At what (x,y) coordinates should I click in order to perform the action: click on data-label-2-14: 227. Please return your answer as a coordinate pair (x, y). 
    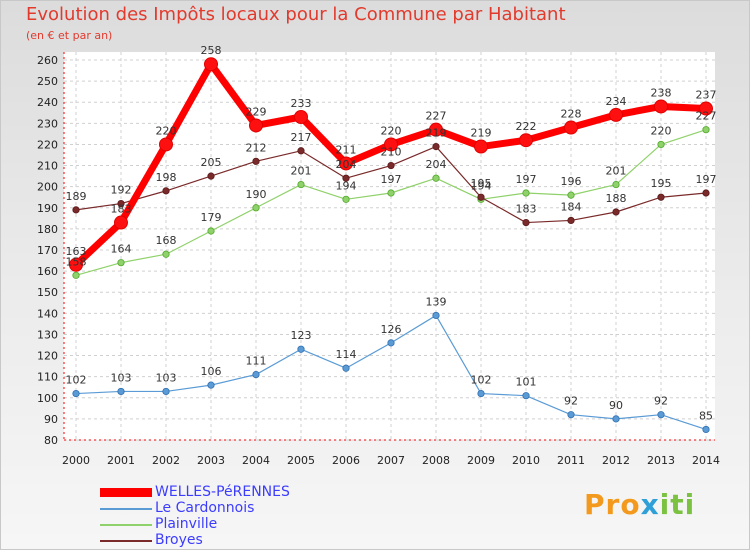
    Looking at the image, I should click on (706, 116).